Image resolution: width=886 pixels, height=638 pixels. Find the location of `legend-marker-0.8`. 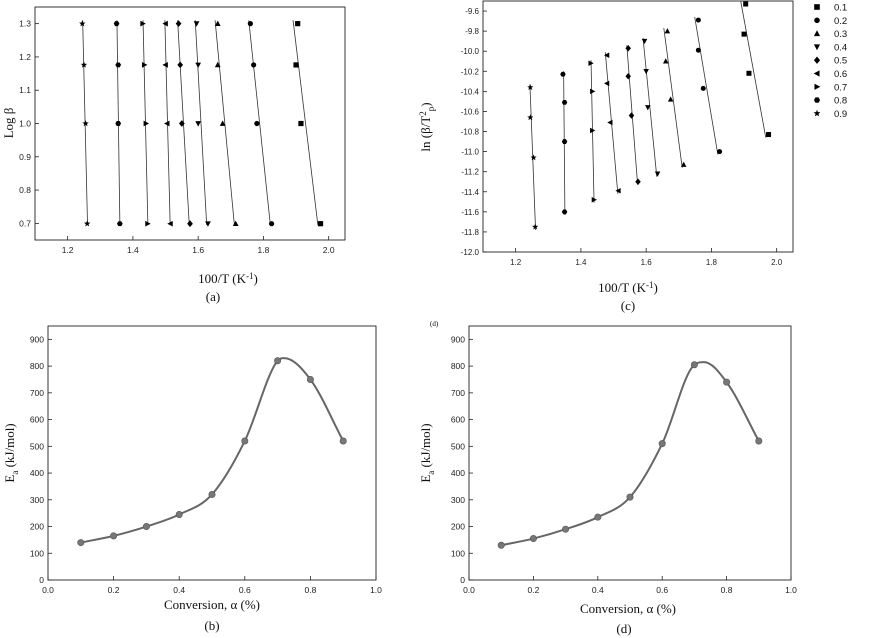

legend-marker-0.8 is located at coordinates (817, 100).